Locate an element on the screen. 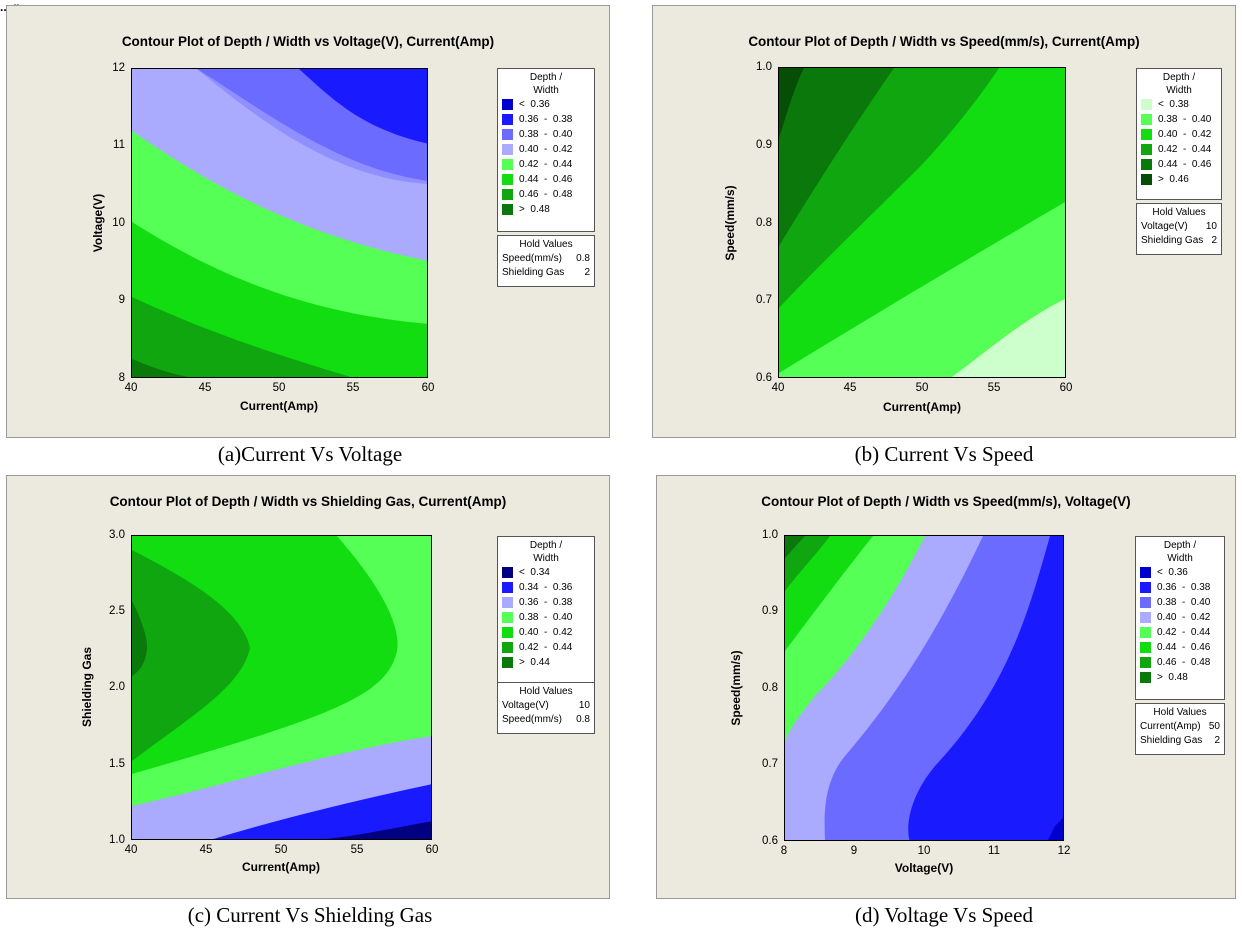 The height and width of the screenshot is (932, 1242). band-below-0.36 is located at coordinates (1055, 829).